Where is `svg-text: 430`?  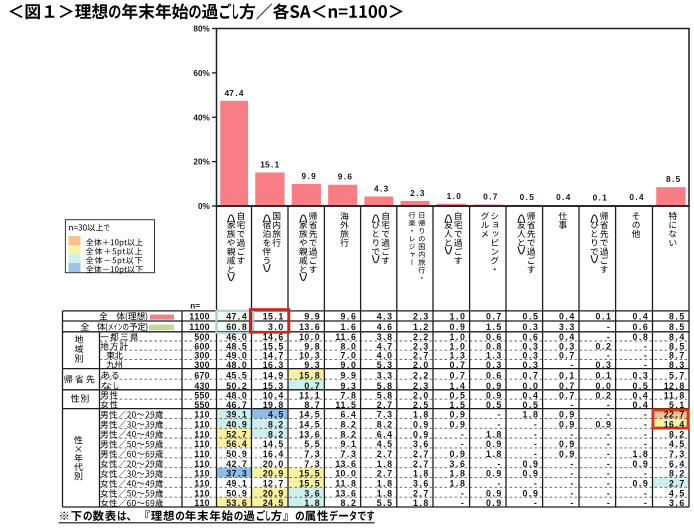
svg-text: 430 is located at coordinates (201, 386).